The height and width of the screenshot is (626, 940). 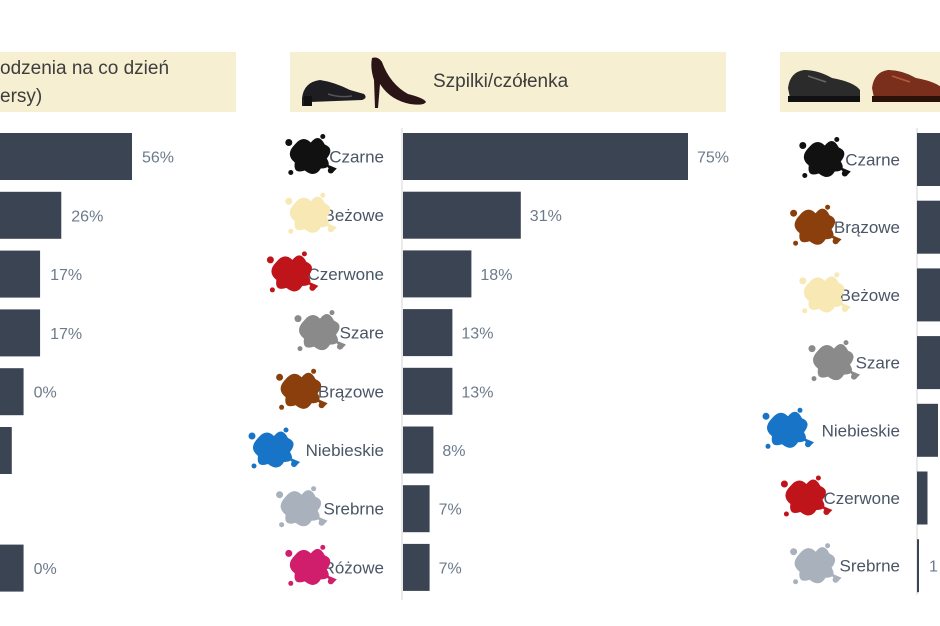 I want to click on value-label: 8%, so click(x=453, y=451).